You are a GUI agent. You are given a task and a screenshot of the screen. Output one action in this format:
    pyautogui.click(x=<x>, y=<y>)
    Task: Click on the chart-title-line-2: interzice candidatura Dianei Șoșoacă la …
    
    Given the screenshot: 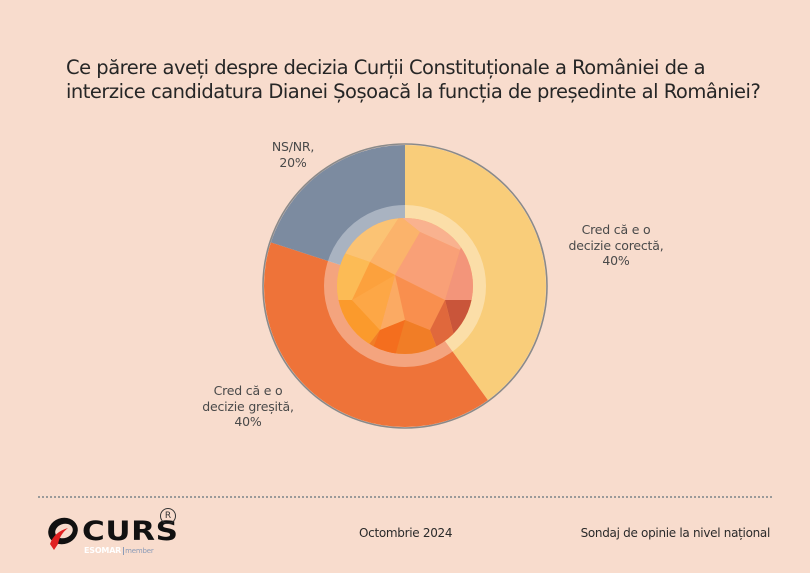 What is the action you would take?
    pyautogui.click(x=413, y=91)
    